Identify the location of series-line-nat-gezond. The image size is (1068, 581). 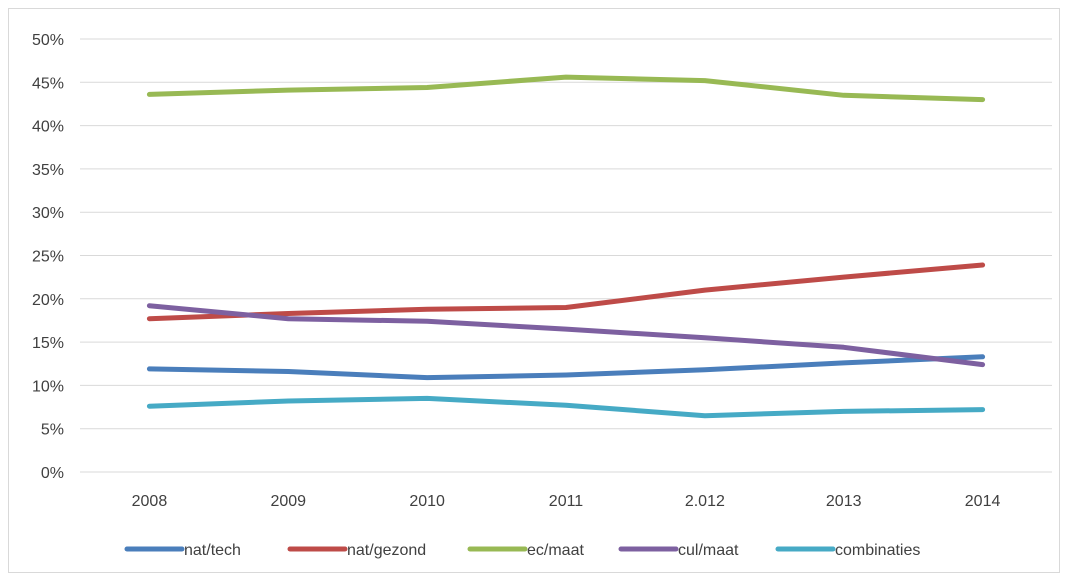
(566, 292).